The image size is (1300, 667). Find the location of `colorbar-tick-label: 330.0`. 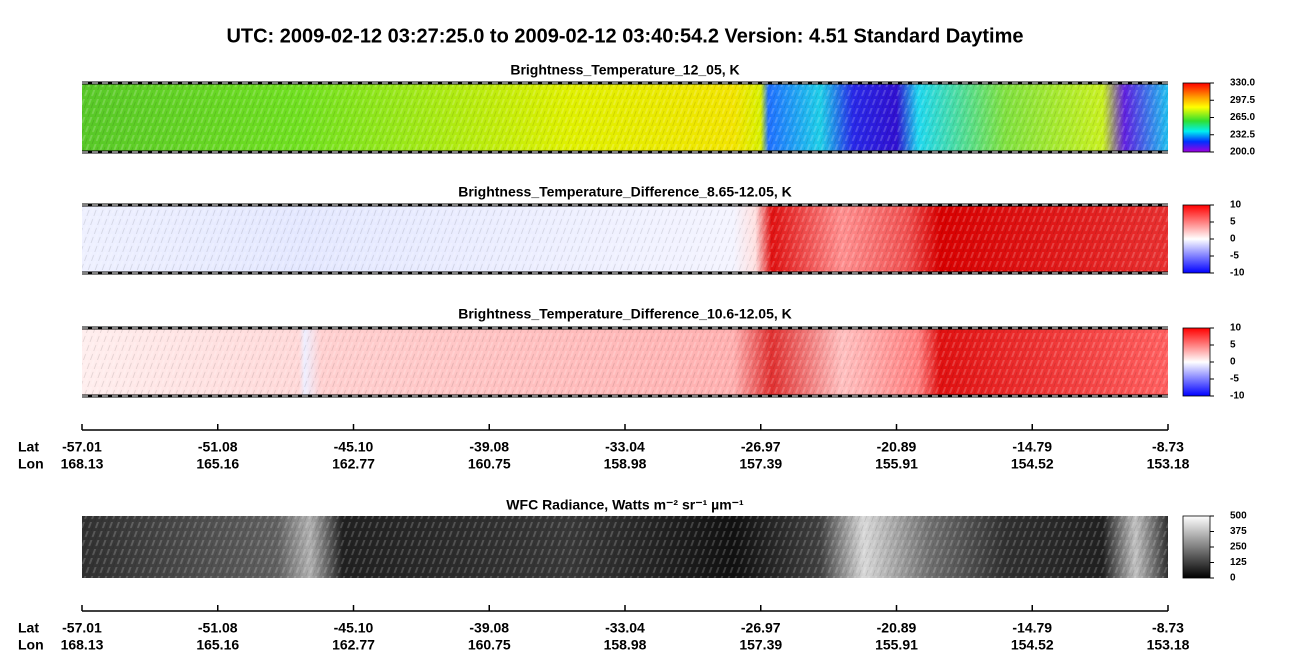

colorbar-tick-label: 330.0 is located at coordinates (1242, 83).